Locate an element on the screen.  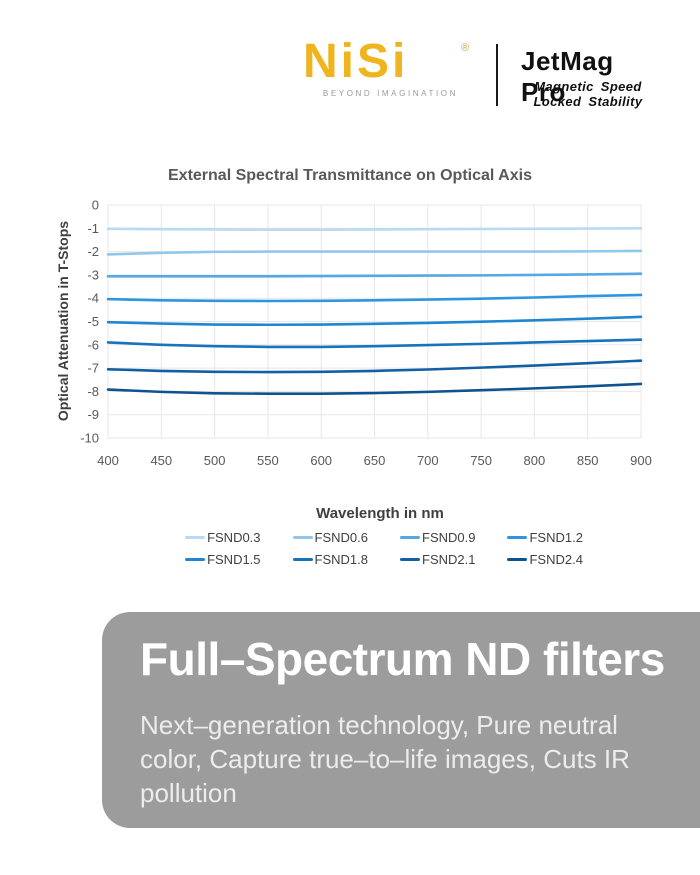
legend-label: FSND1.8 is located at coordinates (341, 559).